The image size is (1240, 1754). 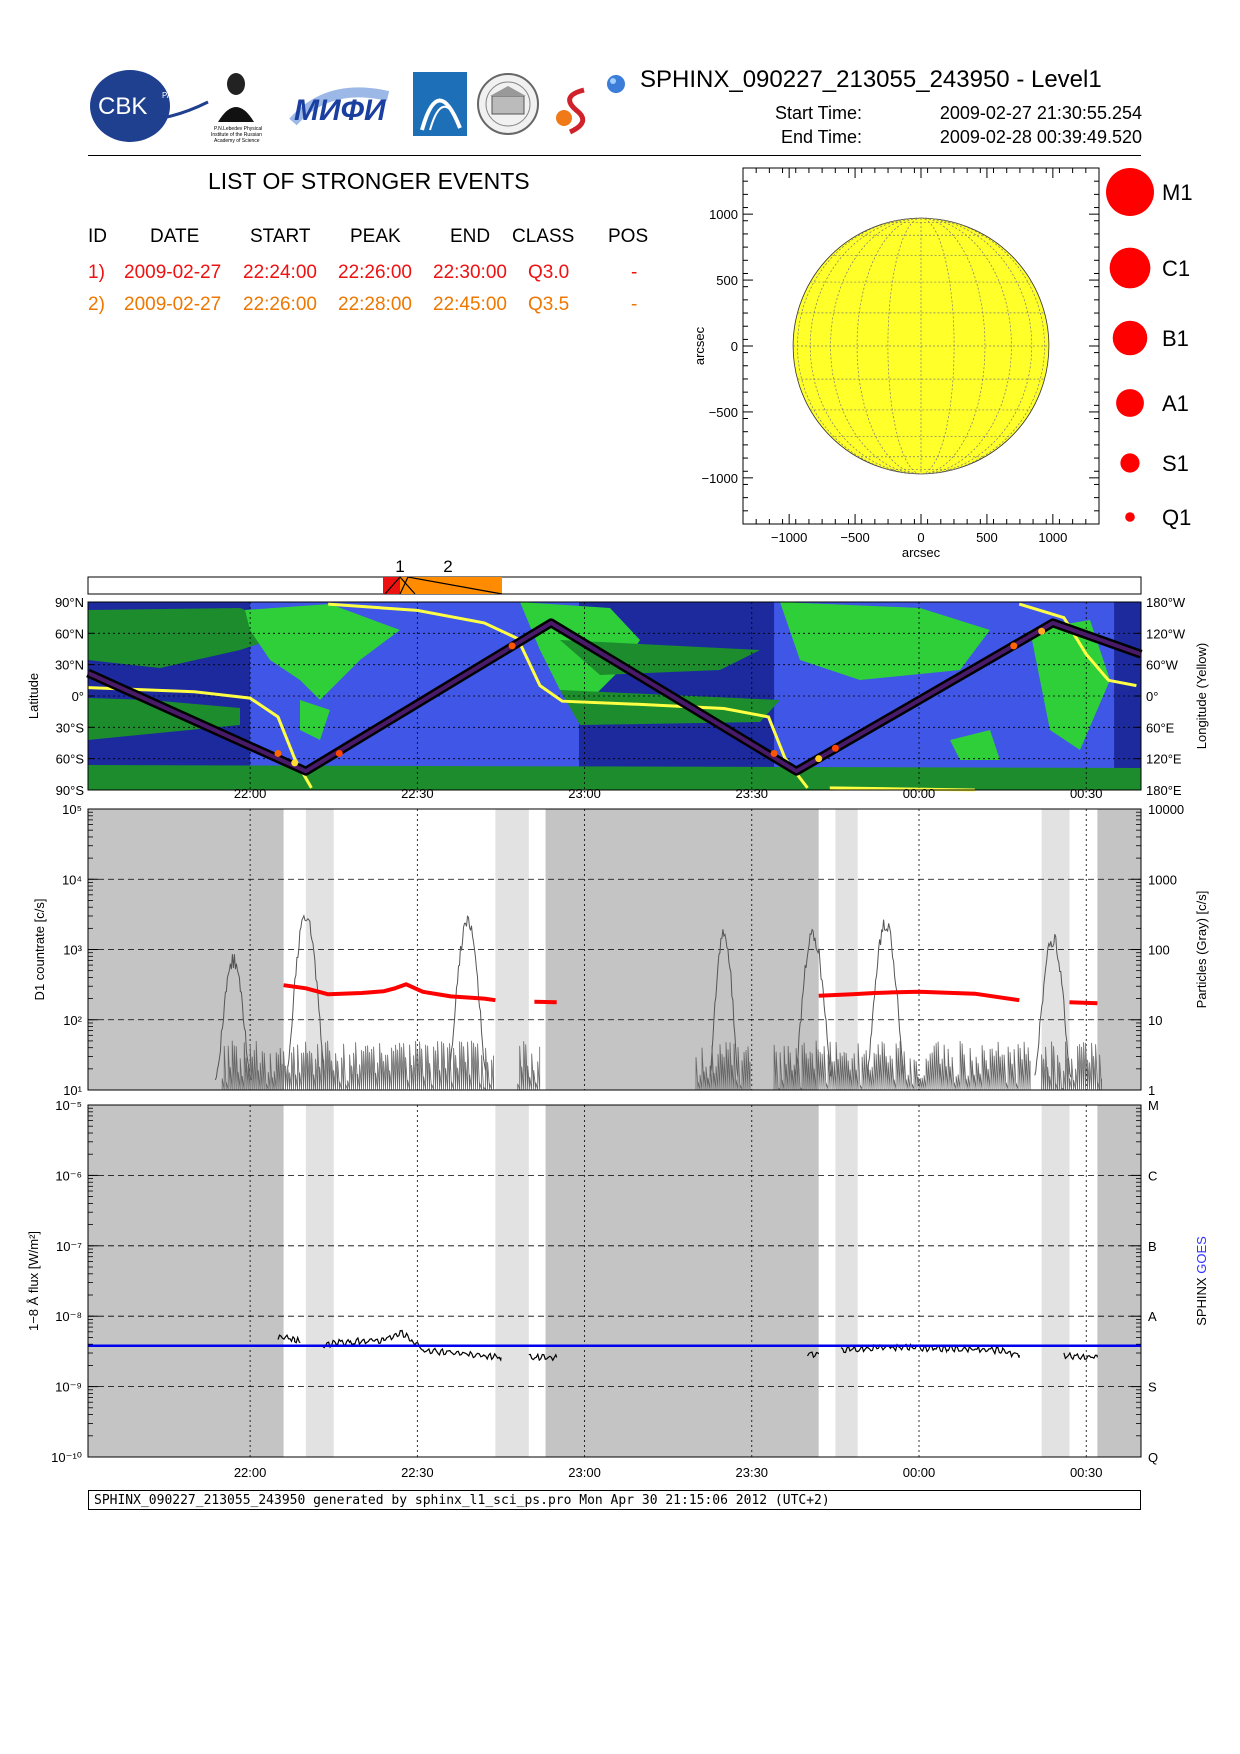 What do you see at coordinates (752, 1472) in the screenshot?
I see `flux-time-tick-label: 23:30` at bounding box center [752, 1472].